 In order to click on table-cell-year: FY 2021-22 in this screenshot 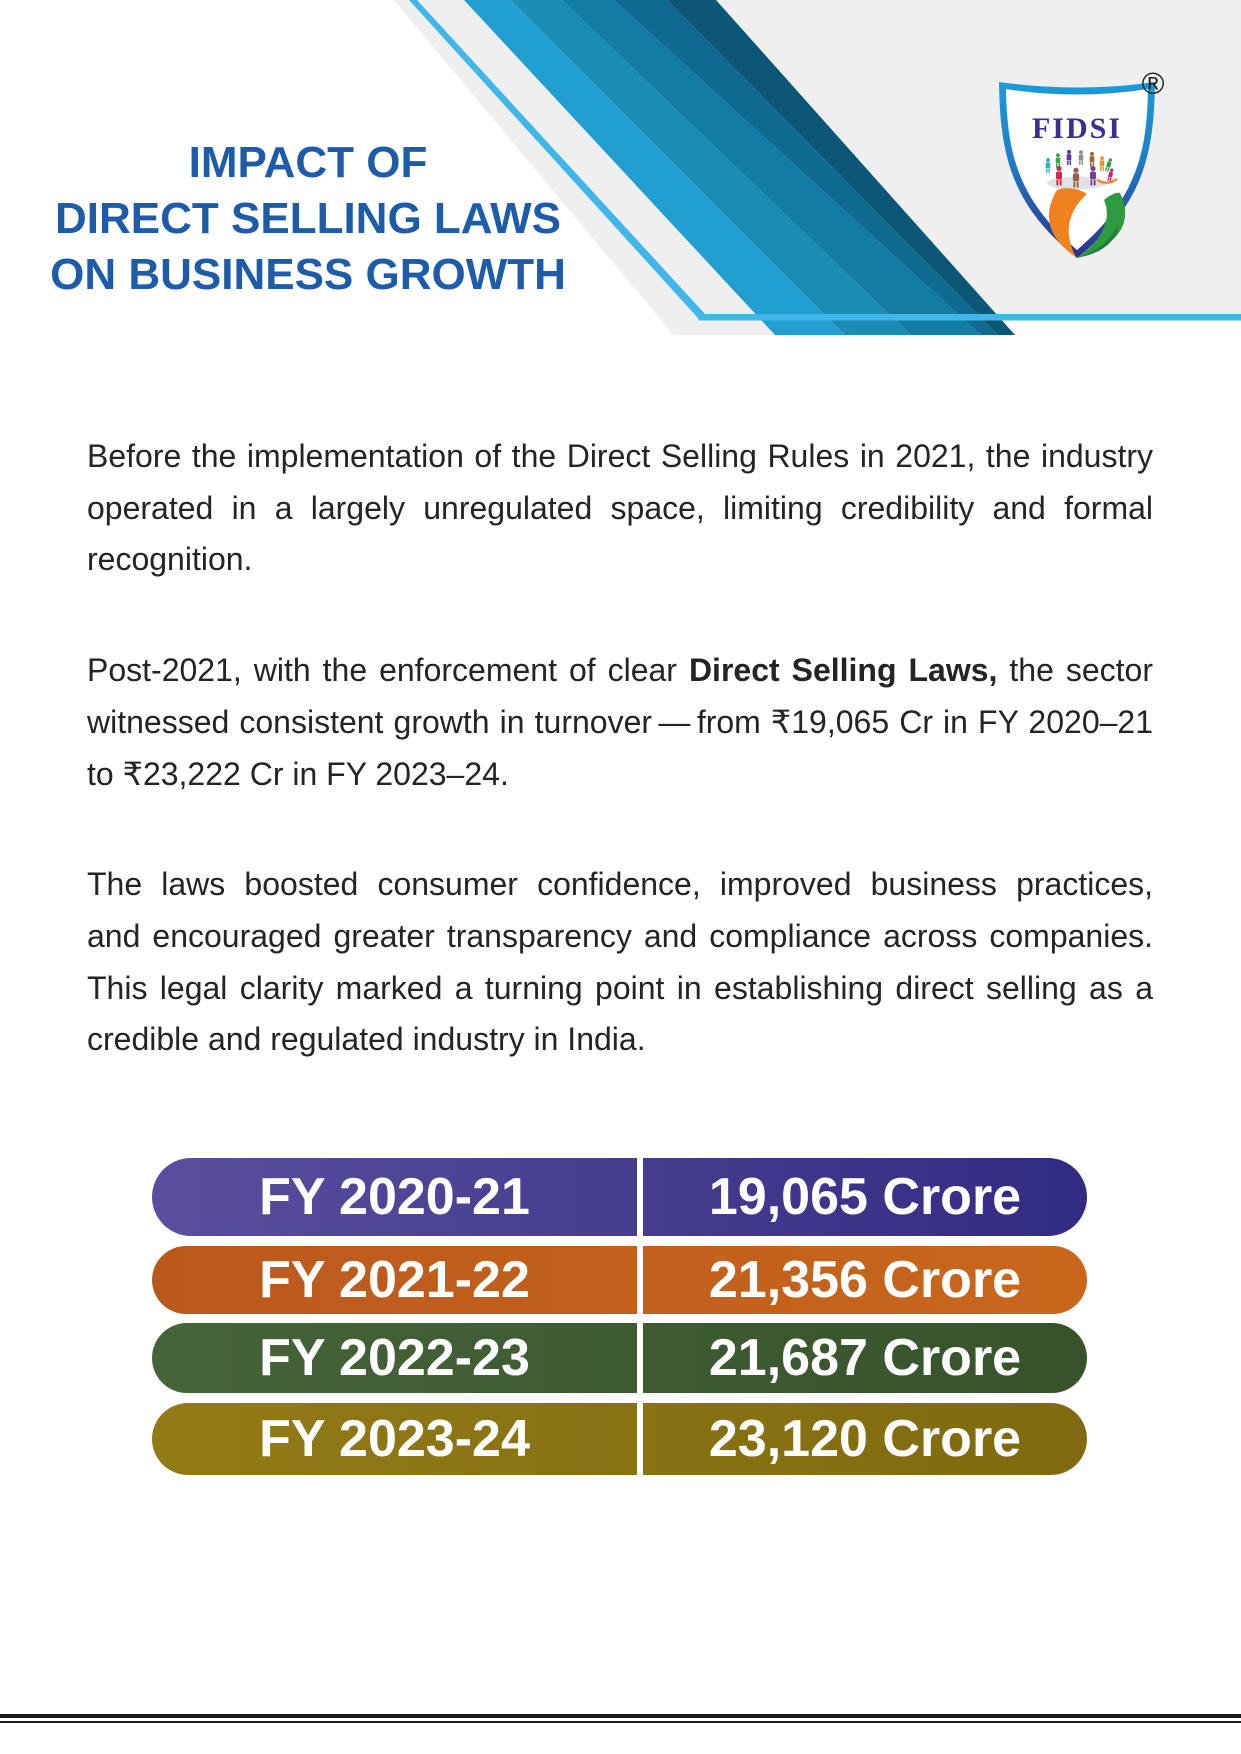, I will do `click(394, 1280)`.